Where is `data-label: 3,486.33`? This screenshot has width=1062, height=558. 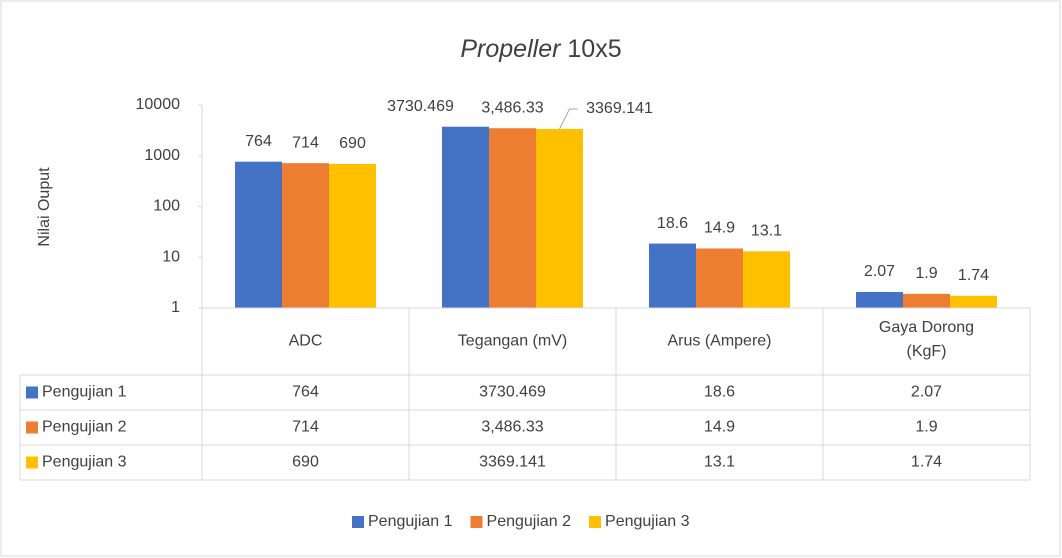
data-label: 3,486.33 is located at coordinates (512, 107).